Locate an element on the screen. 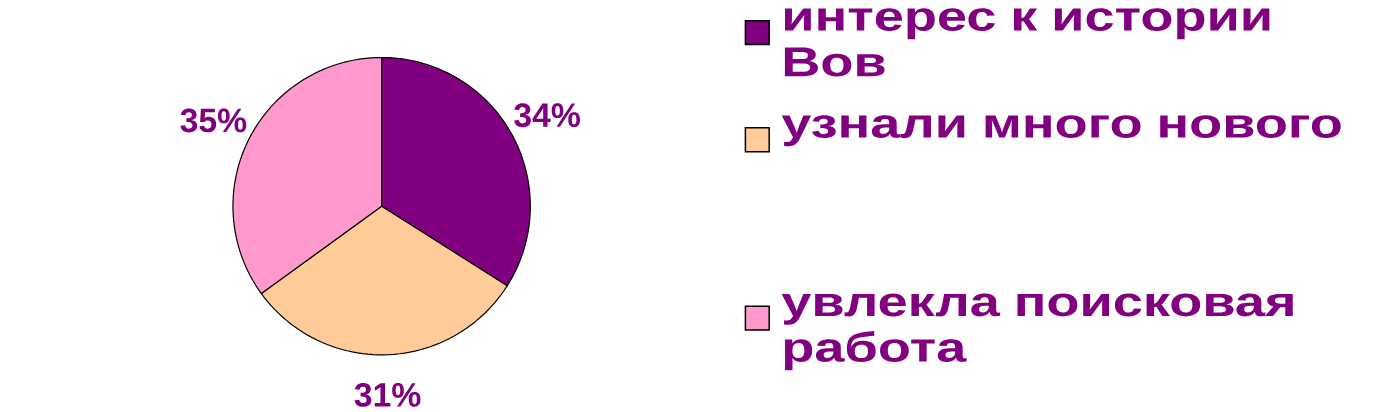 The height and width of the screenshot is (412, 1376). legend-label: увлекла поисковая работа is located at coordinates (1037, 332).